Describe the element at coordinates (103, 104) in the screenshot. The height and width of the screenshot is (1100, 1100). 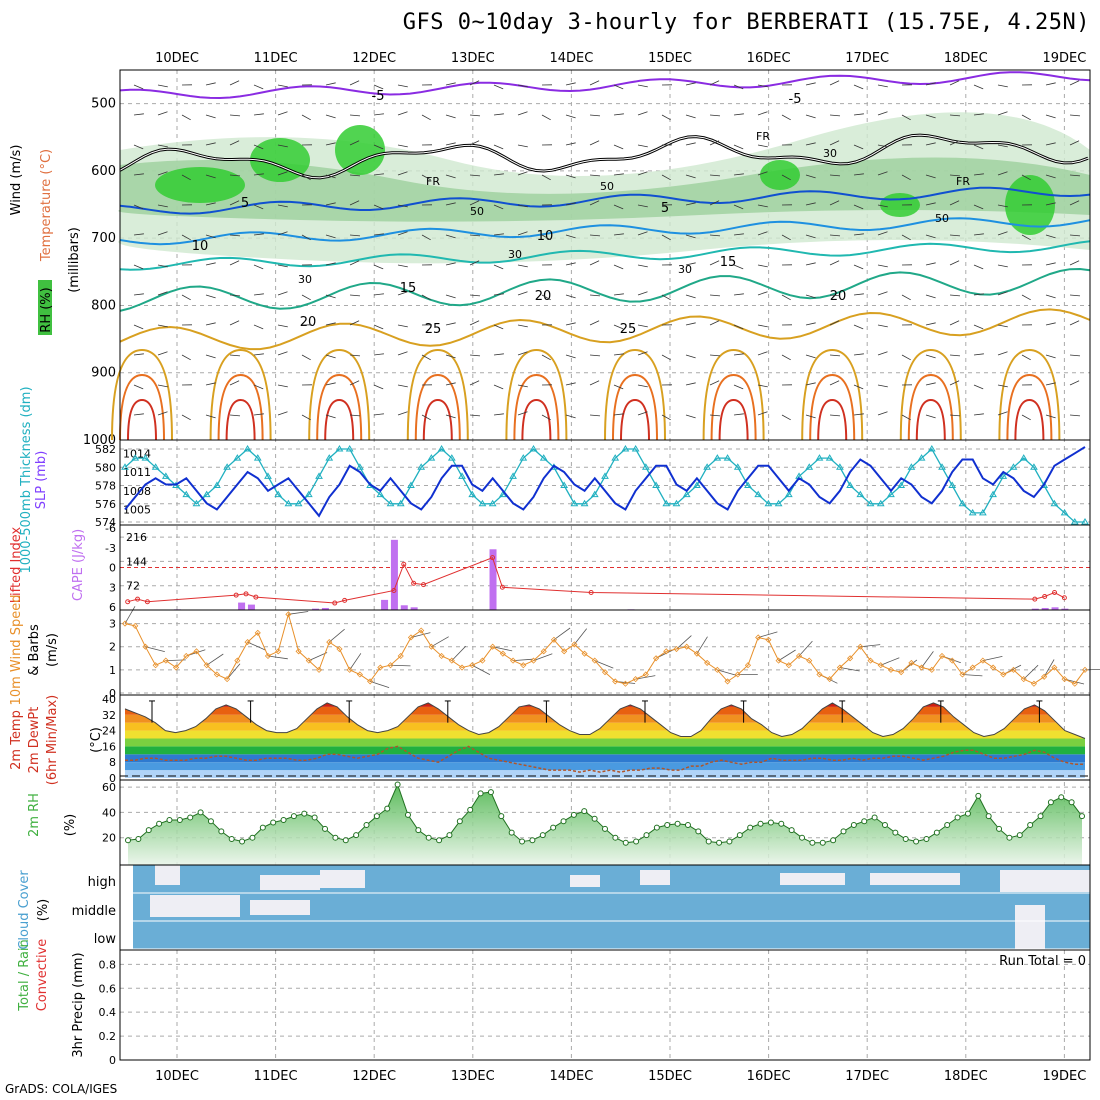
I see `pressure-tick: 500` at that location.